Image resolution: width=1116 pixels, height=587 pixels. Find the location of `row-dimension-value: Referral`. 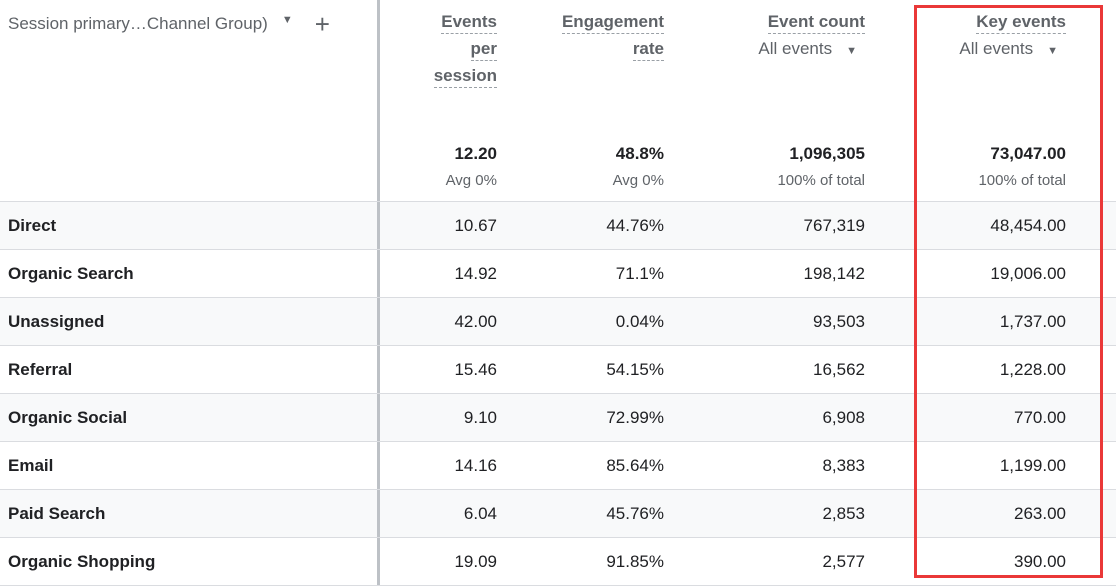

row-dimension-value: Referral is located at coordinates (190, 369).